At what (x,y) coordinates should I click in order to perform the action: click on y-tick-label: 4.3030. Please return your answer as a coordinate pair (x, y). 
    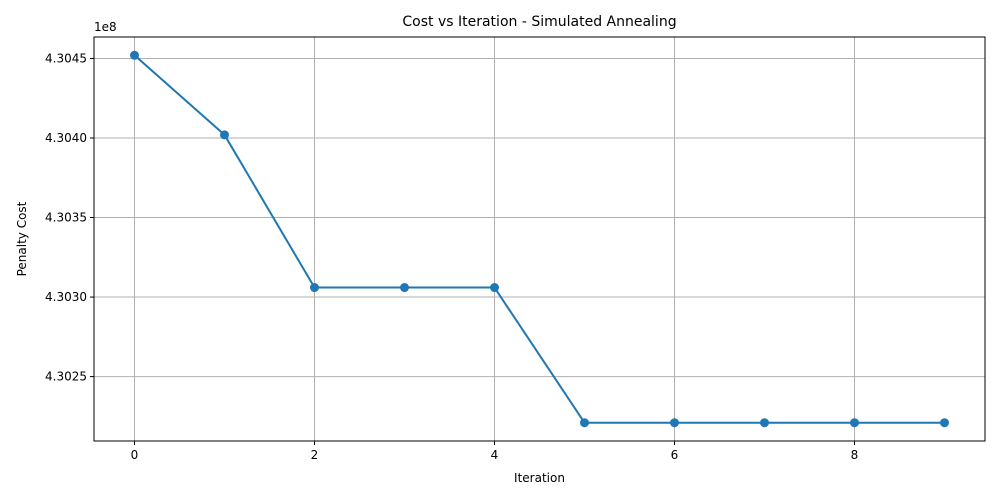
    Looking at the image, I should click on (66, 297).